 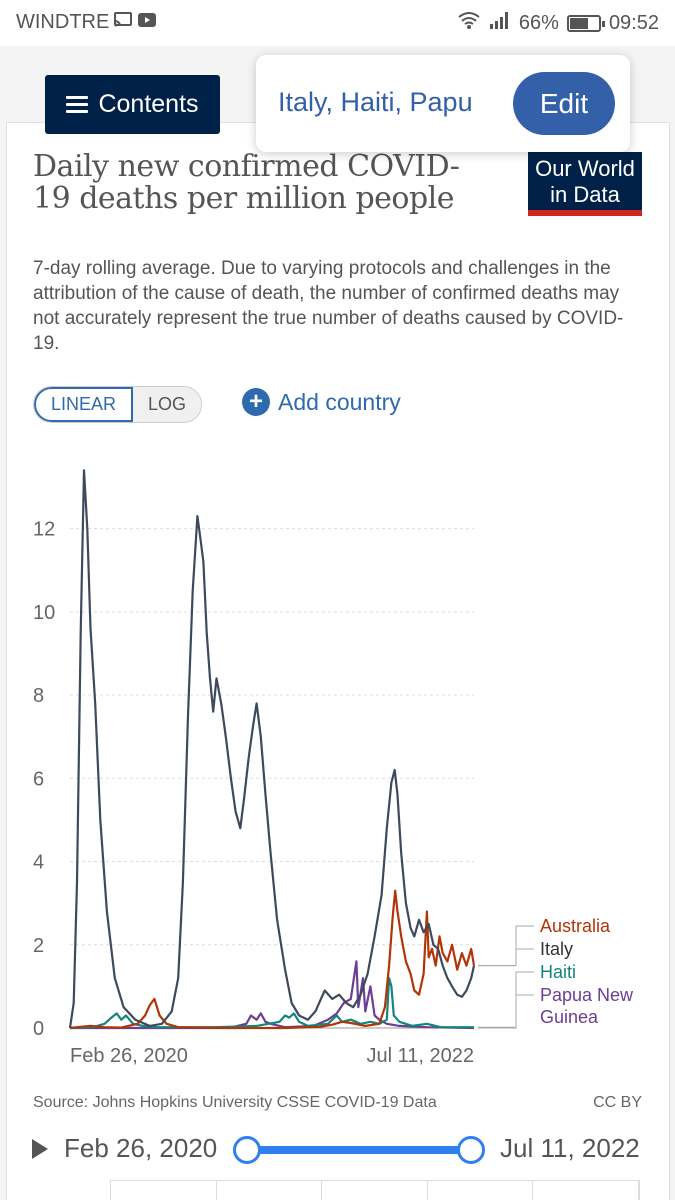 What do you see at coordinates (421, 1056) in the screenshot?
I see `x-tick-label: Jul 11, 2022` at bounding box center [421, 1056].